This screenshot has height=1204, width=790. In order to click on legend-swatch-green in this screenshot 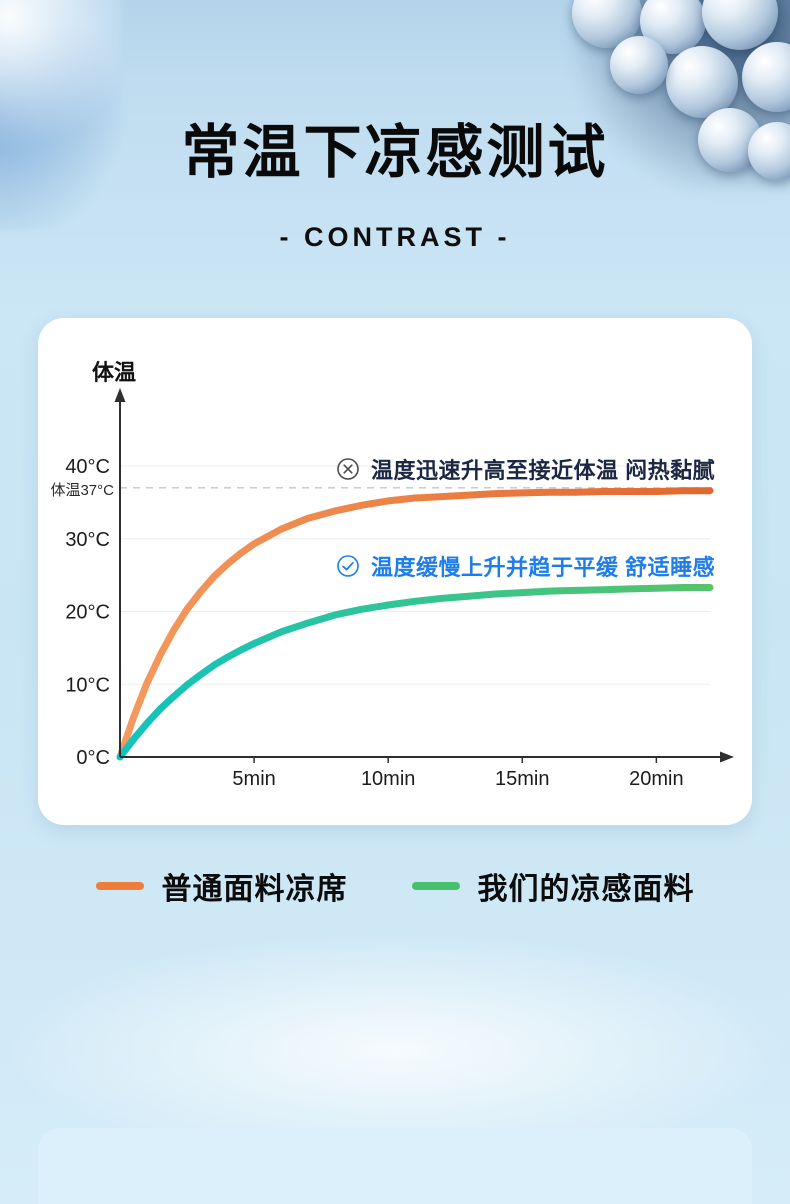, I will do `click(435, 886)`.